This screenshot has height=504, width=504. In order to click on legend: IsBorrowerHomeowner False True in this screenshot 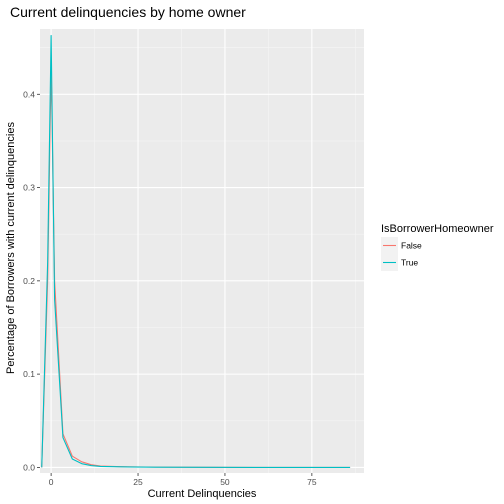, I will do `click(437, 247)`.